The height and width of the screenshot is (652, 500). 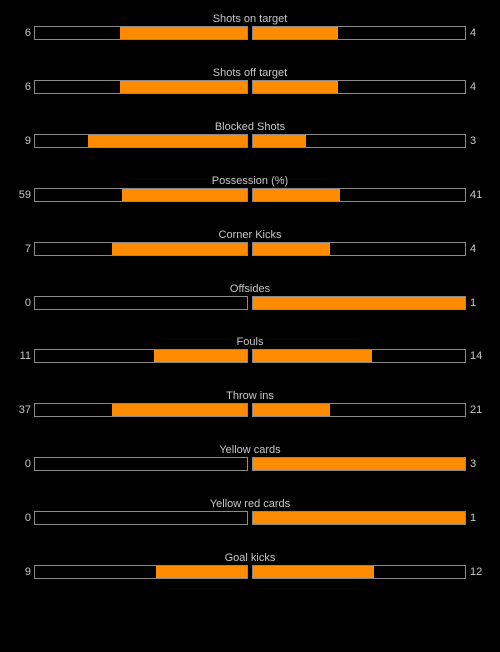 What do you see at coordinates (250, 86) in the screenshot?
I see `stat-row-shots-off-target: Shots off target 6 4` at bounding box center [250, 86].